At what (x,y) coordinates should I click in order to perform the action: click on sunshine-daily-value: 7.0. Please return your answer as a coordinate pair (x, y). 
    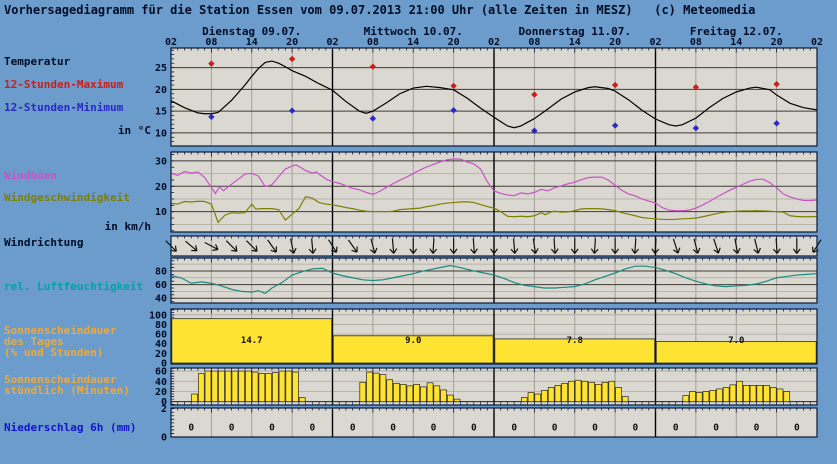
    Looking at the image, I should click on (736, 341).